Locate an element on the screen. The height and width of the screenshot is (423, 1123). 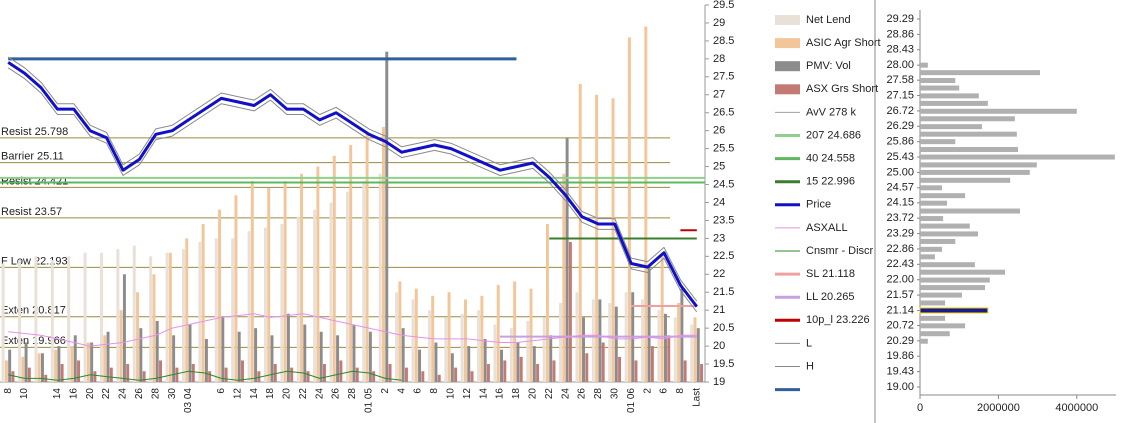
legend-label: 40 24.558 is located at coordinates (830, 159).